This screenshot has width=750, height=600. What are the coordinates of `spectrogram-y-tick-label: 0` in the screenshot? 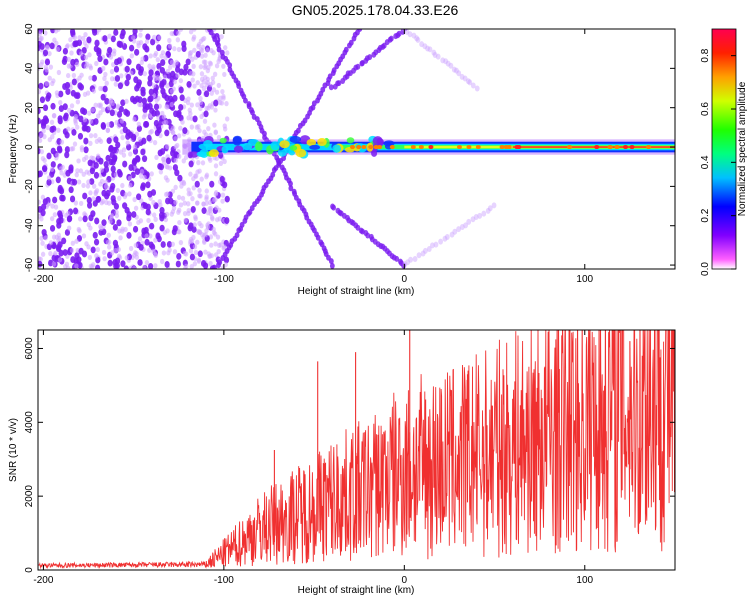 It's located at (29, 147).